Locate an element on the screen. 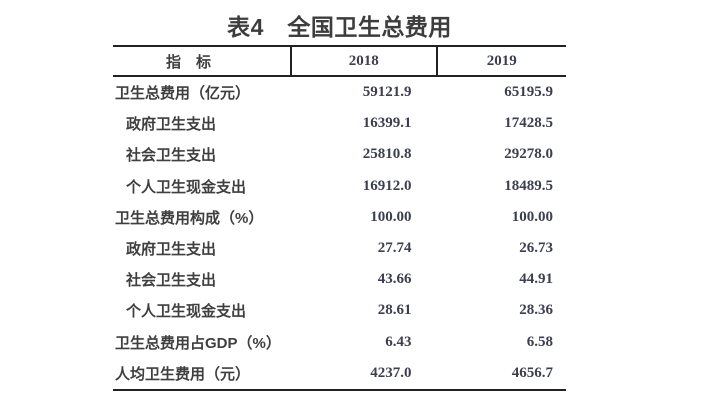 This screenshot has height=414, width=703. value-2019: 6.58 is located at coordinates (539, 341).